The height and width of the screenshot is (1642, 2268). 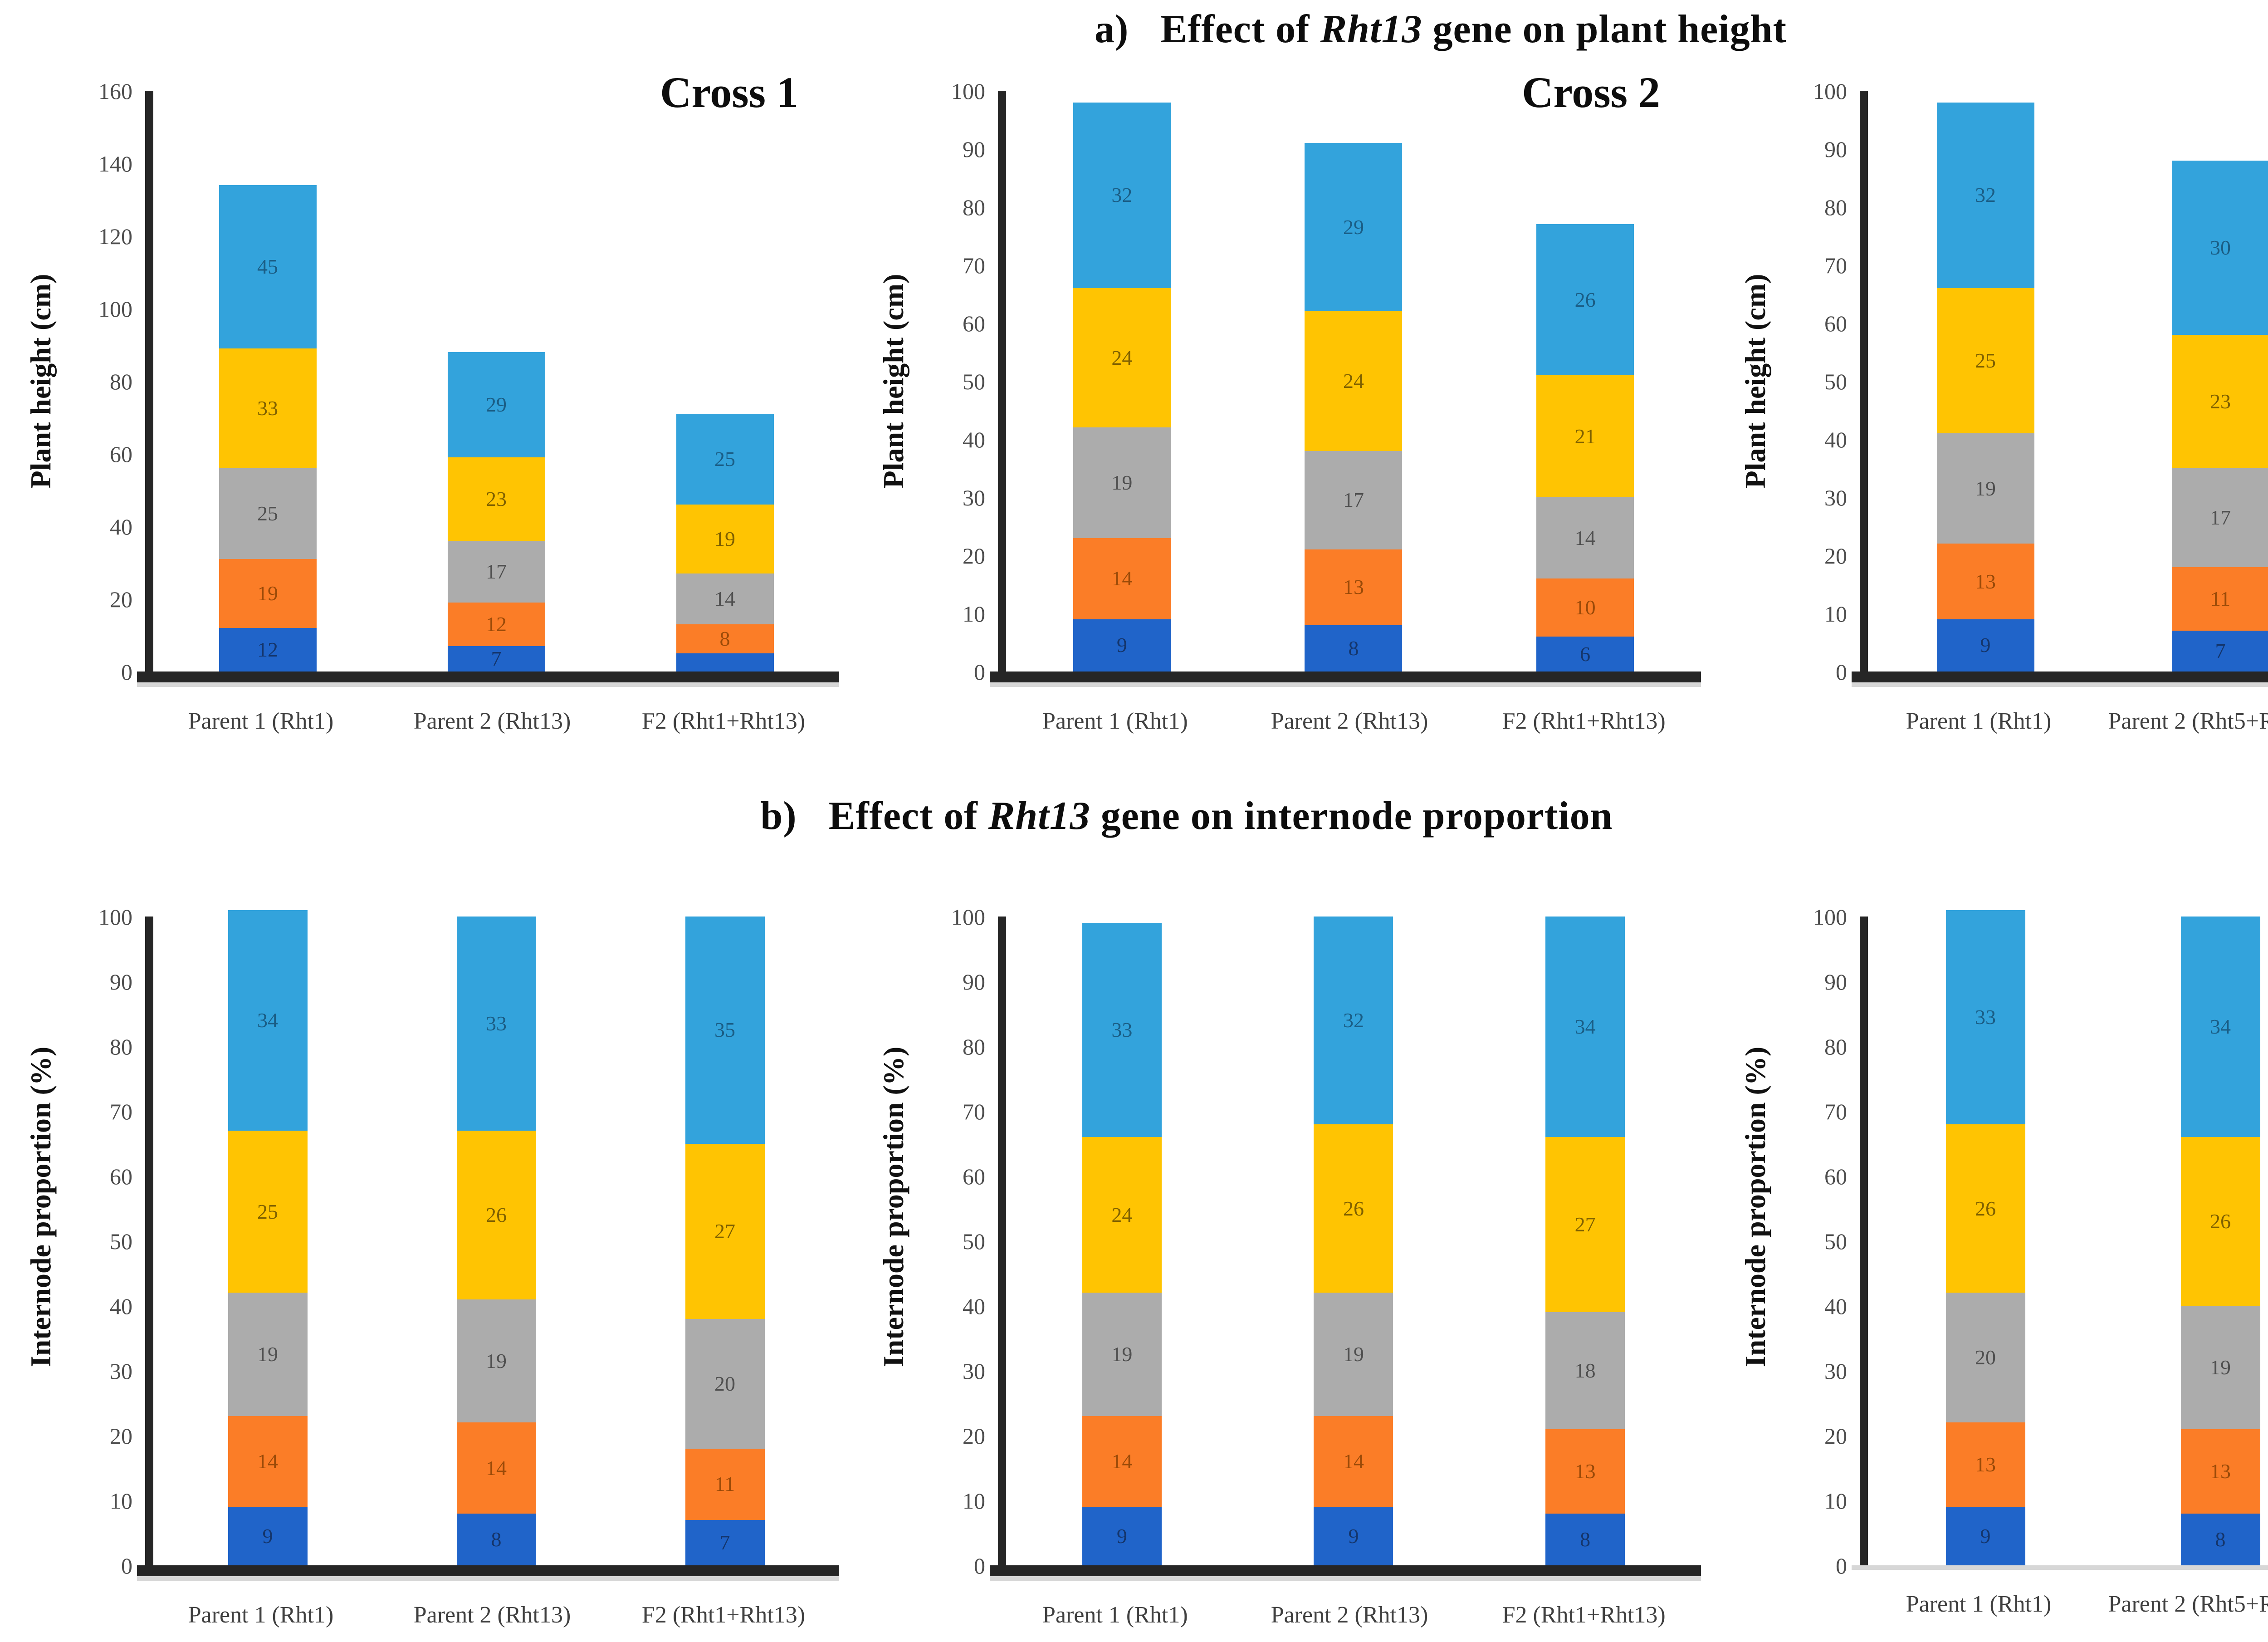 What do you see at coordinates (1122, 358) in the screenshot?
I see `bar-segment: 24` at bounding box center [1122, 358].